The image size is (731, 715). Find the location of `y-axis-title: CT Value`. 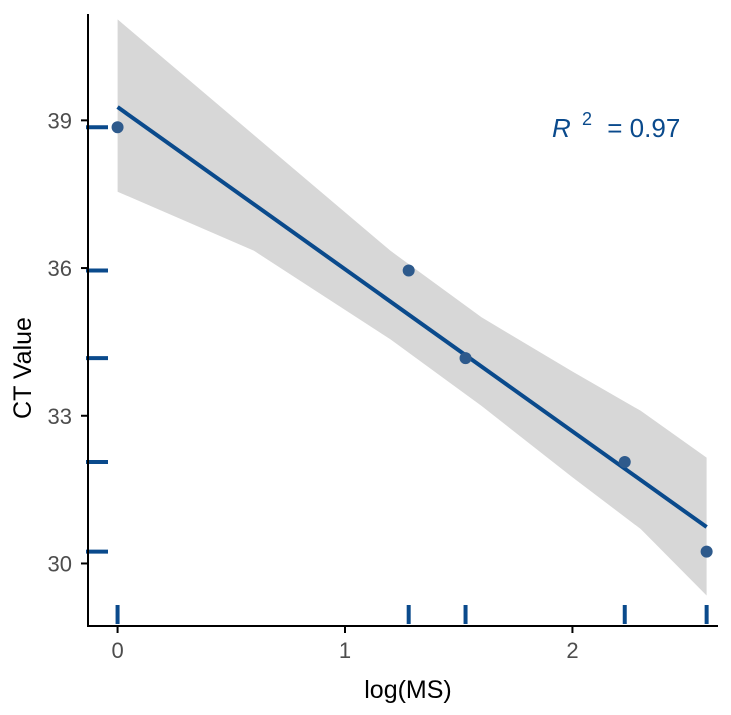

y-axis-title: CT Value is located at coordinates (23, 368).